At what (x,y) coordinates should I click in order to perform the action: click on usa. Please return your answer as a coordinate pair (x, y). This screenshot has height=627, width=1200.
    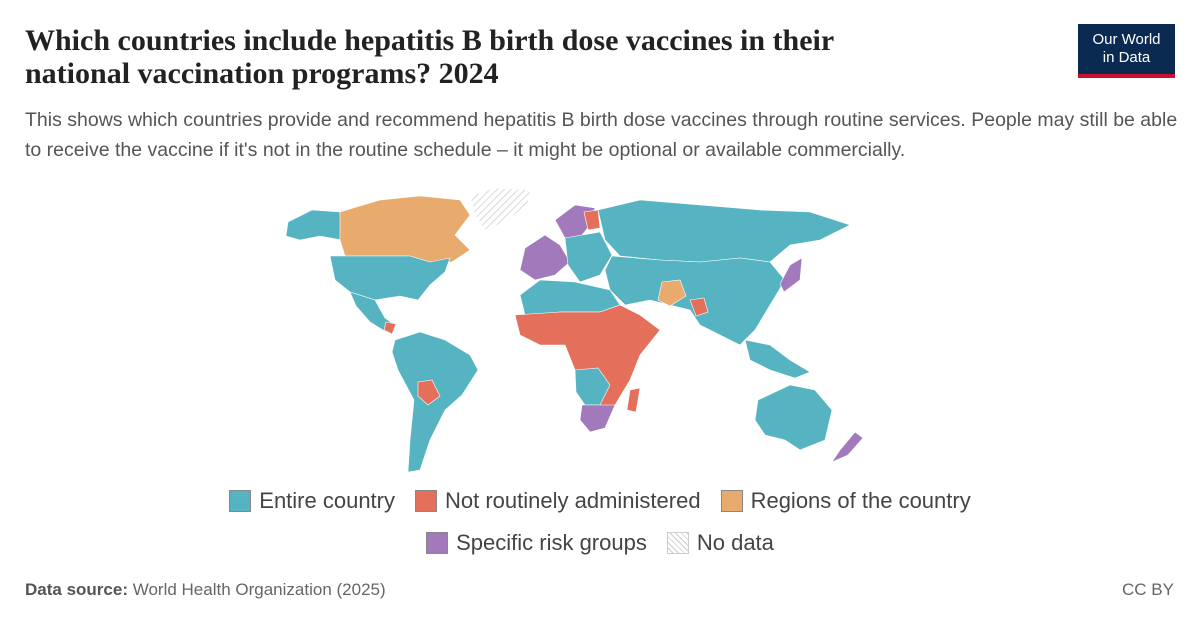
    Looking at the image, I should click on (390, 278).